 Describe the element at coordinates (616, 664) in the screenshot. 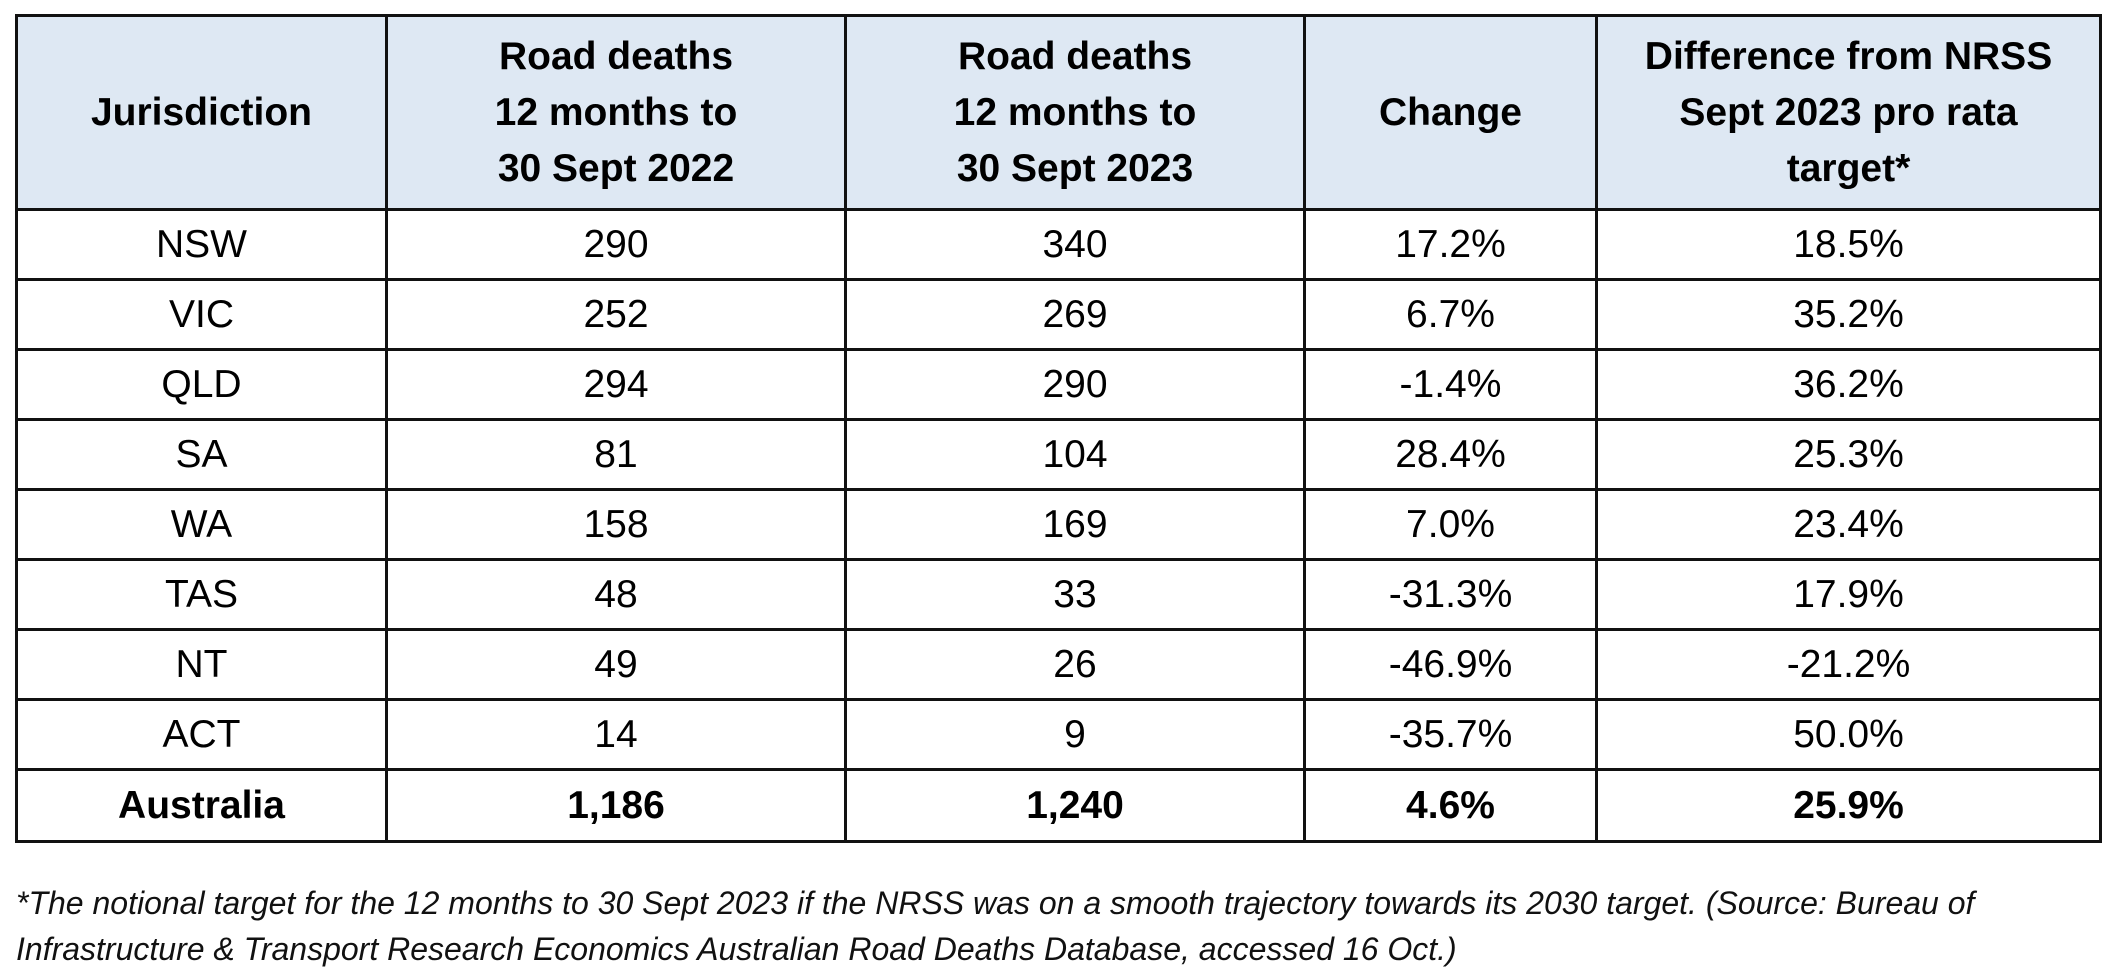

I see `cell-deaths-2022: 49` at that location.